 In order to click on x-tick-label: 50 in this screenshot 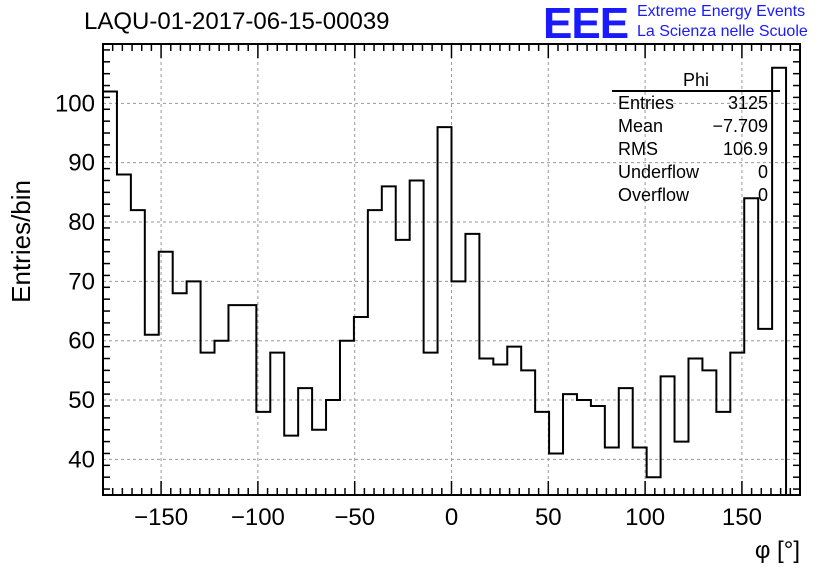, I will do `click(548, 517)`.